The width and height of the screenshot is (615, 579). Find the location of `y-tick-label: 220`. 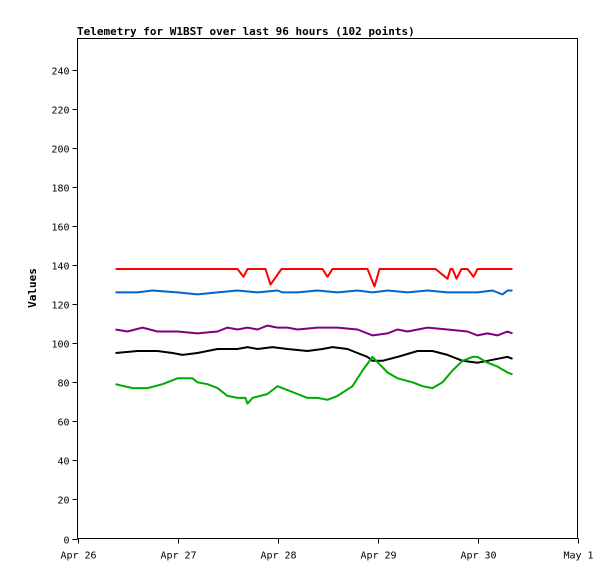

y-tick-label: 220 is located at coordinates (60, 111).